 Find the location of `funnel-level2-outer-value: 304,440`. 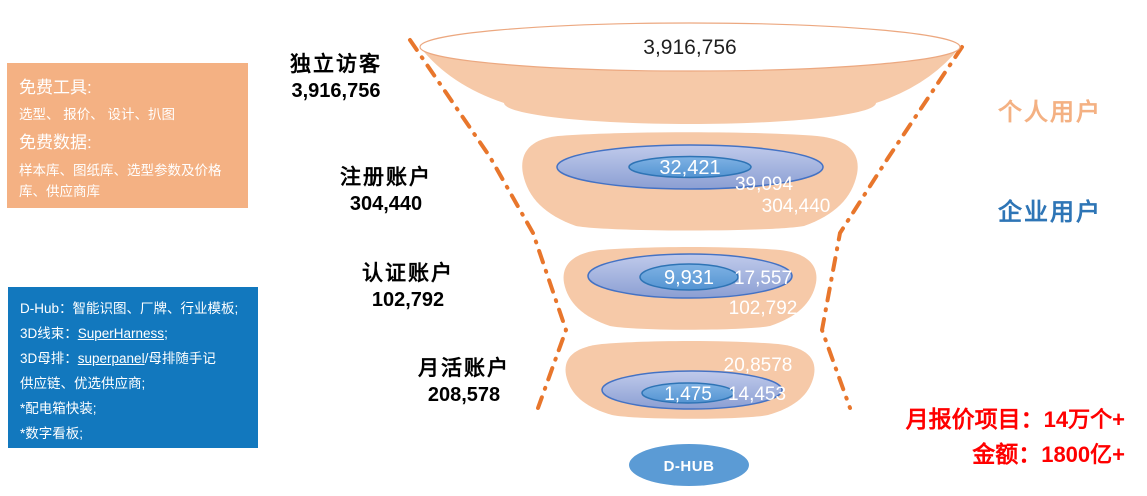

funnel-level2-outer-value: 304,440 is located at coordinates (796, 206).